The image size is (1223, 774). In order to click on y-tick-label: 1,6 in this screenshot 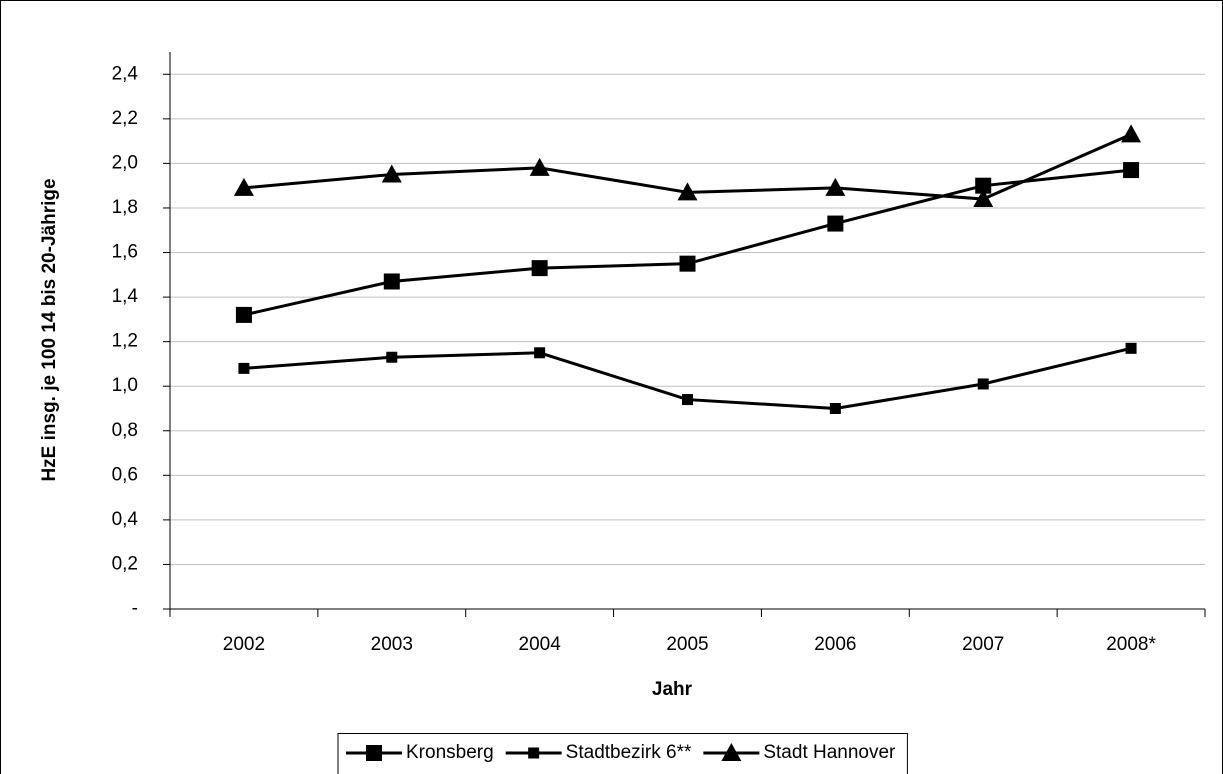, I will do `click(125, 252)`.